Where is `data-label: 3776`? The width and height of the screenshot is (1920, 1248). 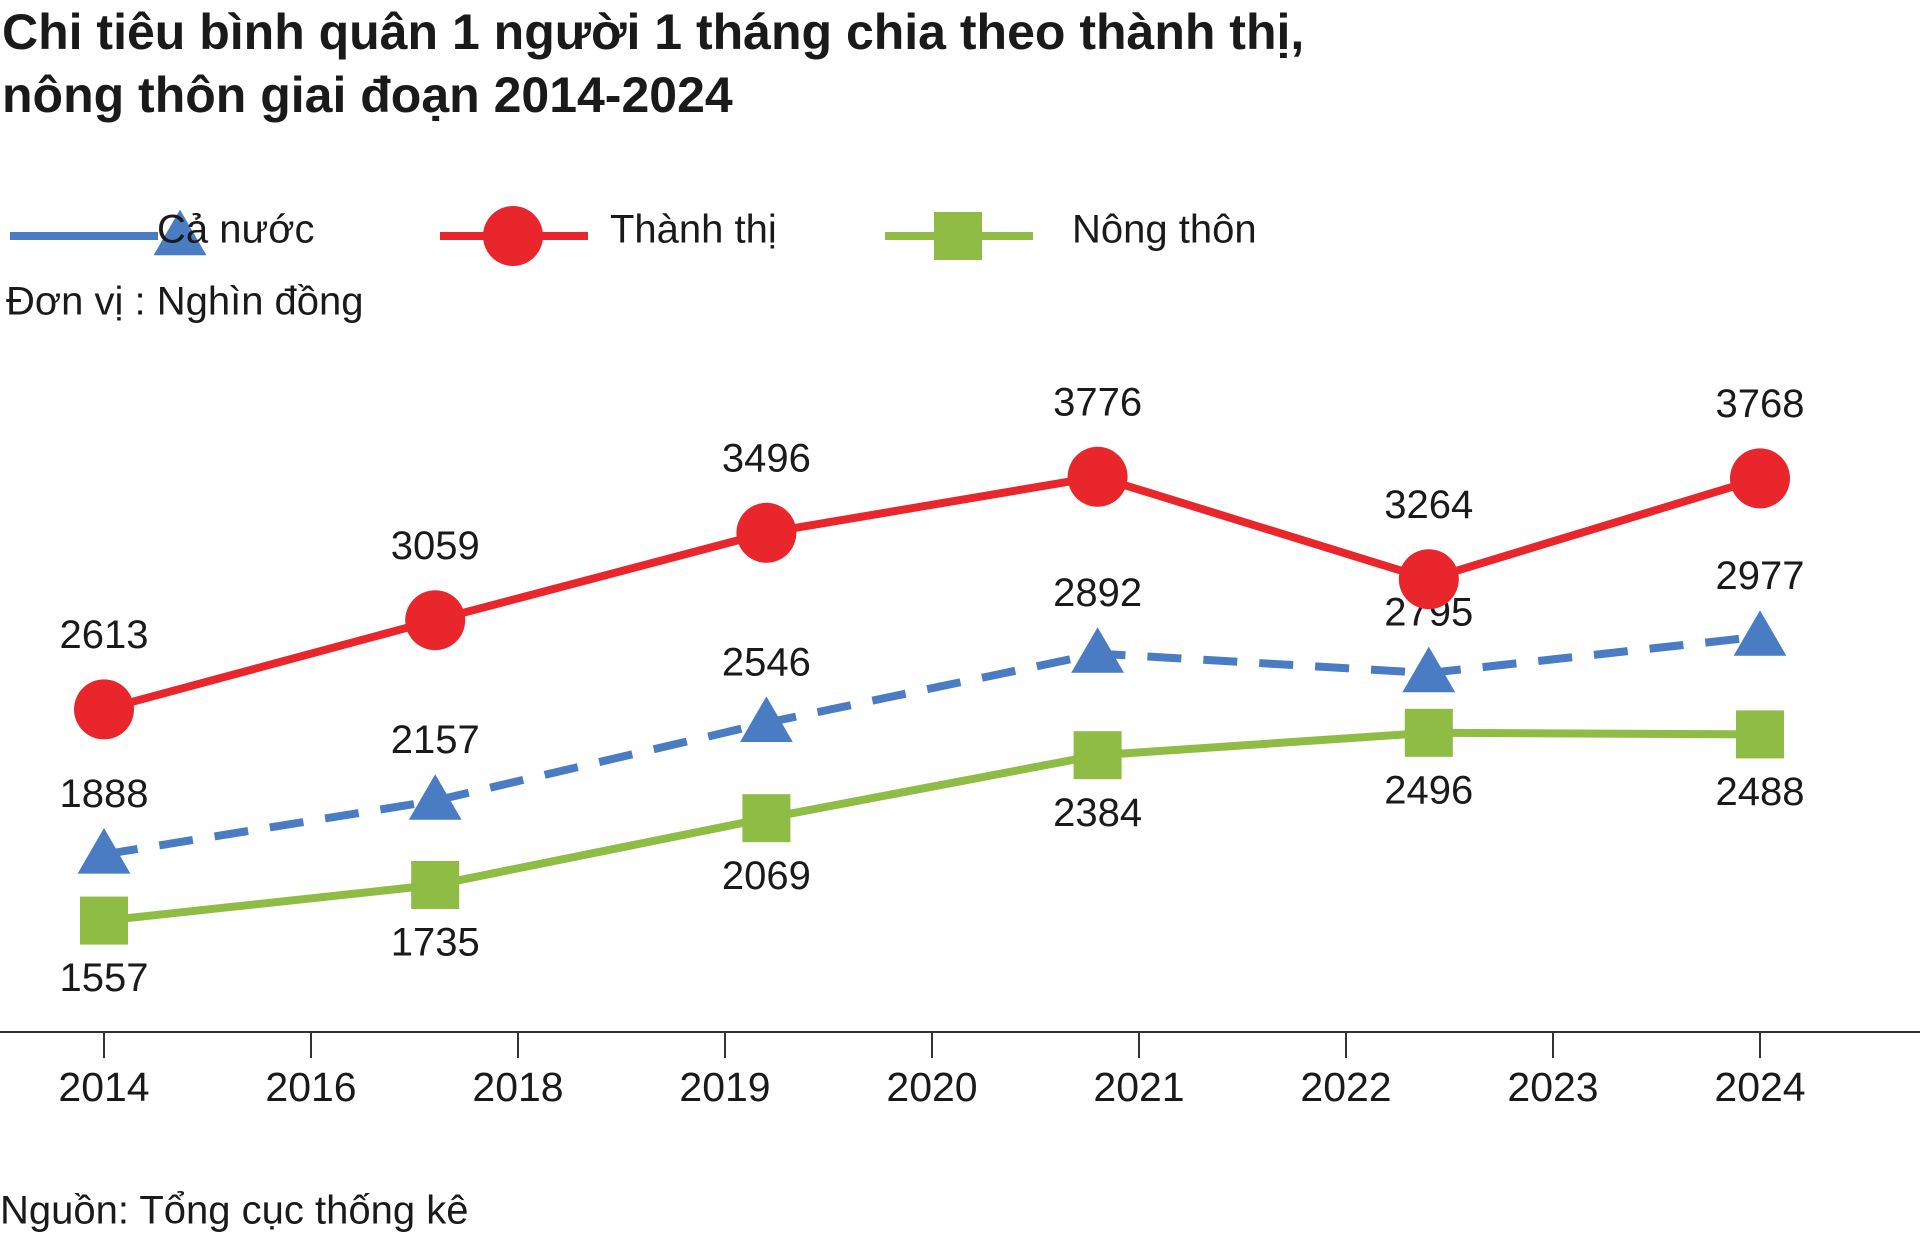 data-label: 3776 is located at coordinates (1097, 402).